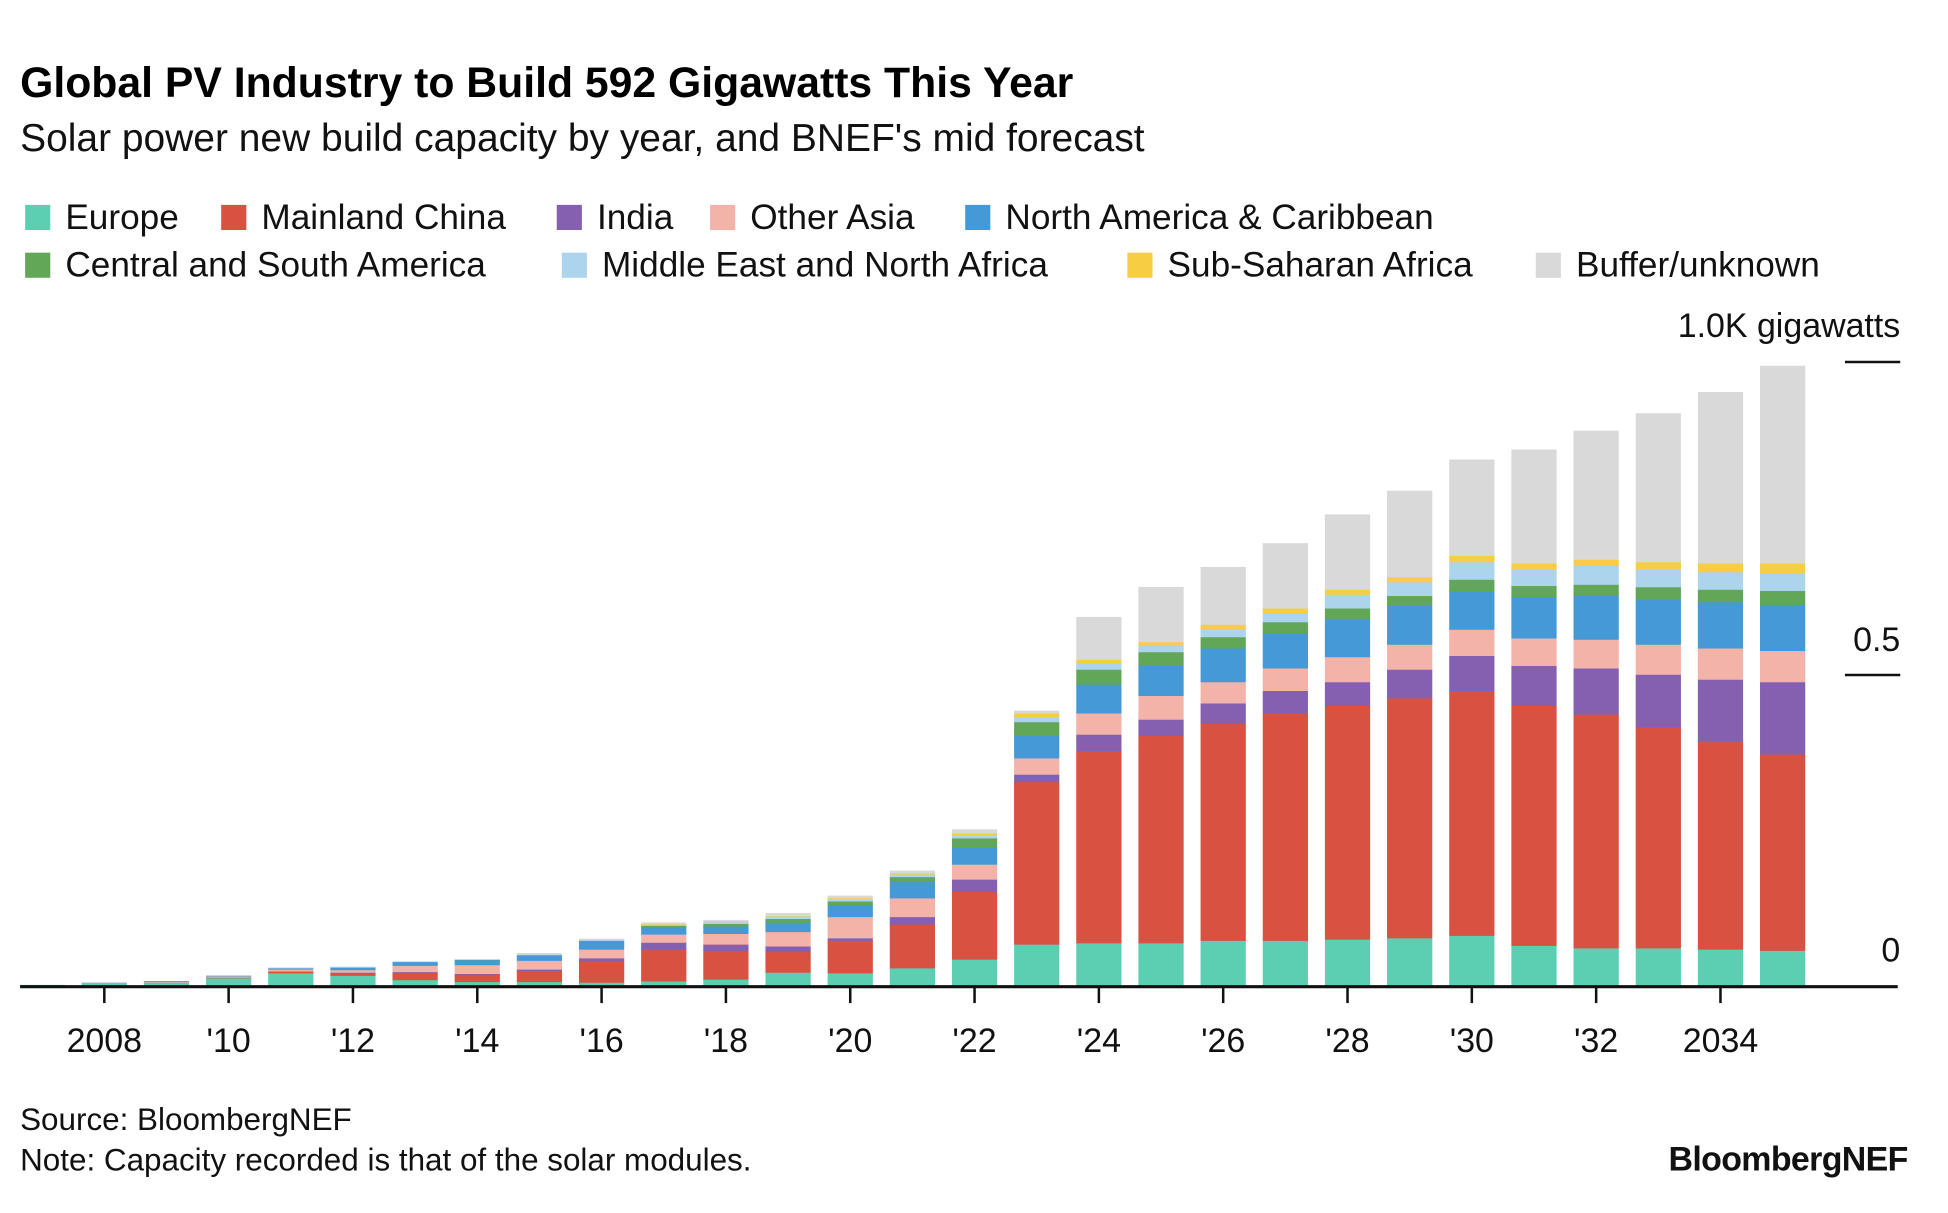 The image size is (1948, 1213). I want to click on bar-segment-2027-mainland-china, so click(1285, 827).